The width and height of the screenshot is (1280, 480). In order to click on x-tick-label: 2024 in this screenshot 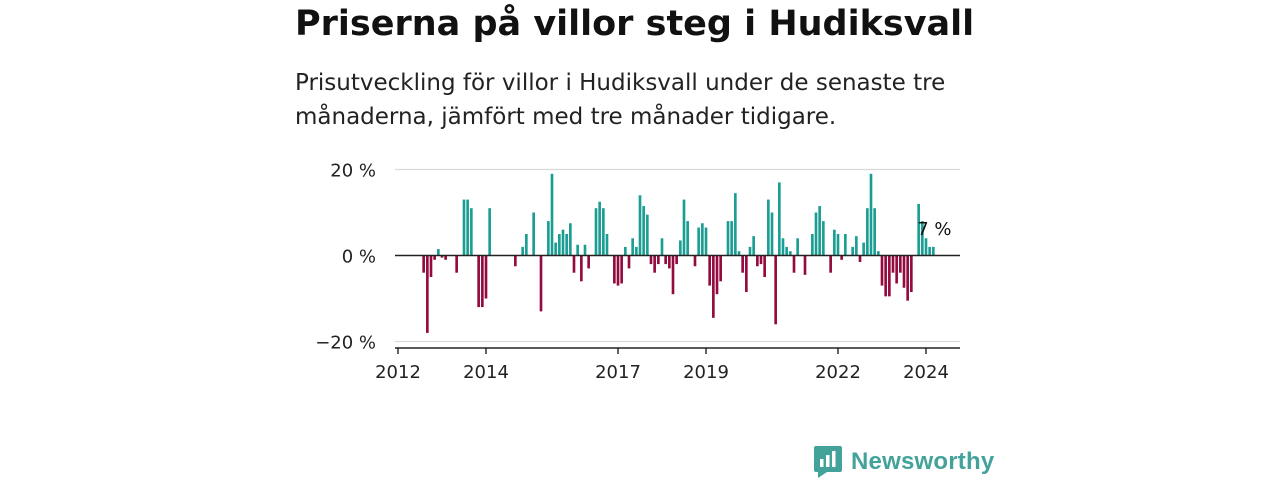, I will do `click(926, 372)`.